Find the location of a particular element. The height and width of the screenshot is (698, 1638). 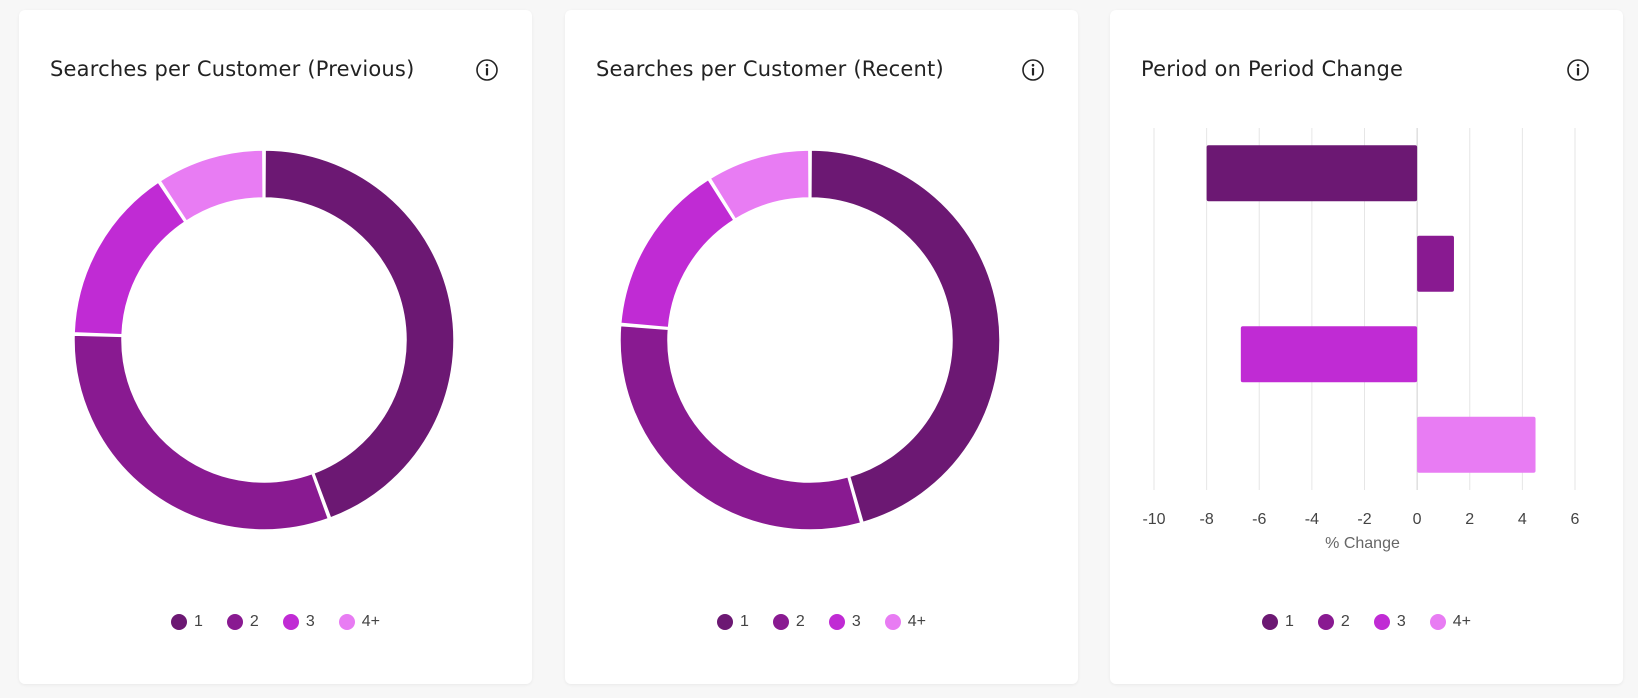

x-tick-label: 2 is located at coordinates (1469, 519).